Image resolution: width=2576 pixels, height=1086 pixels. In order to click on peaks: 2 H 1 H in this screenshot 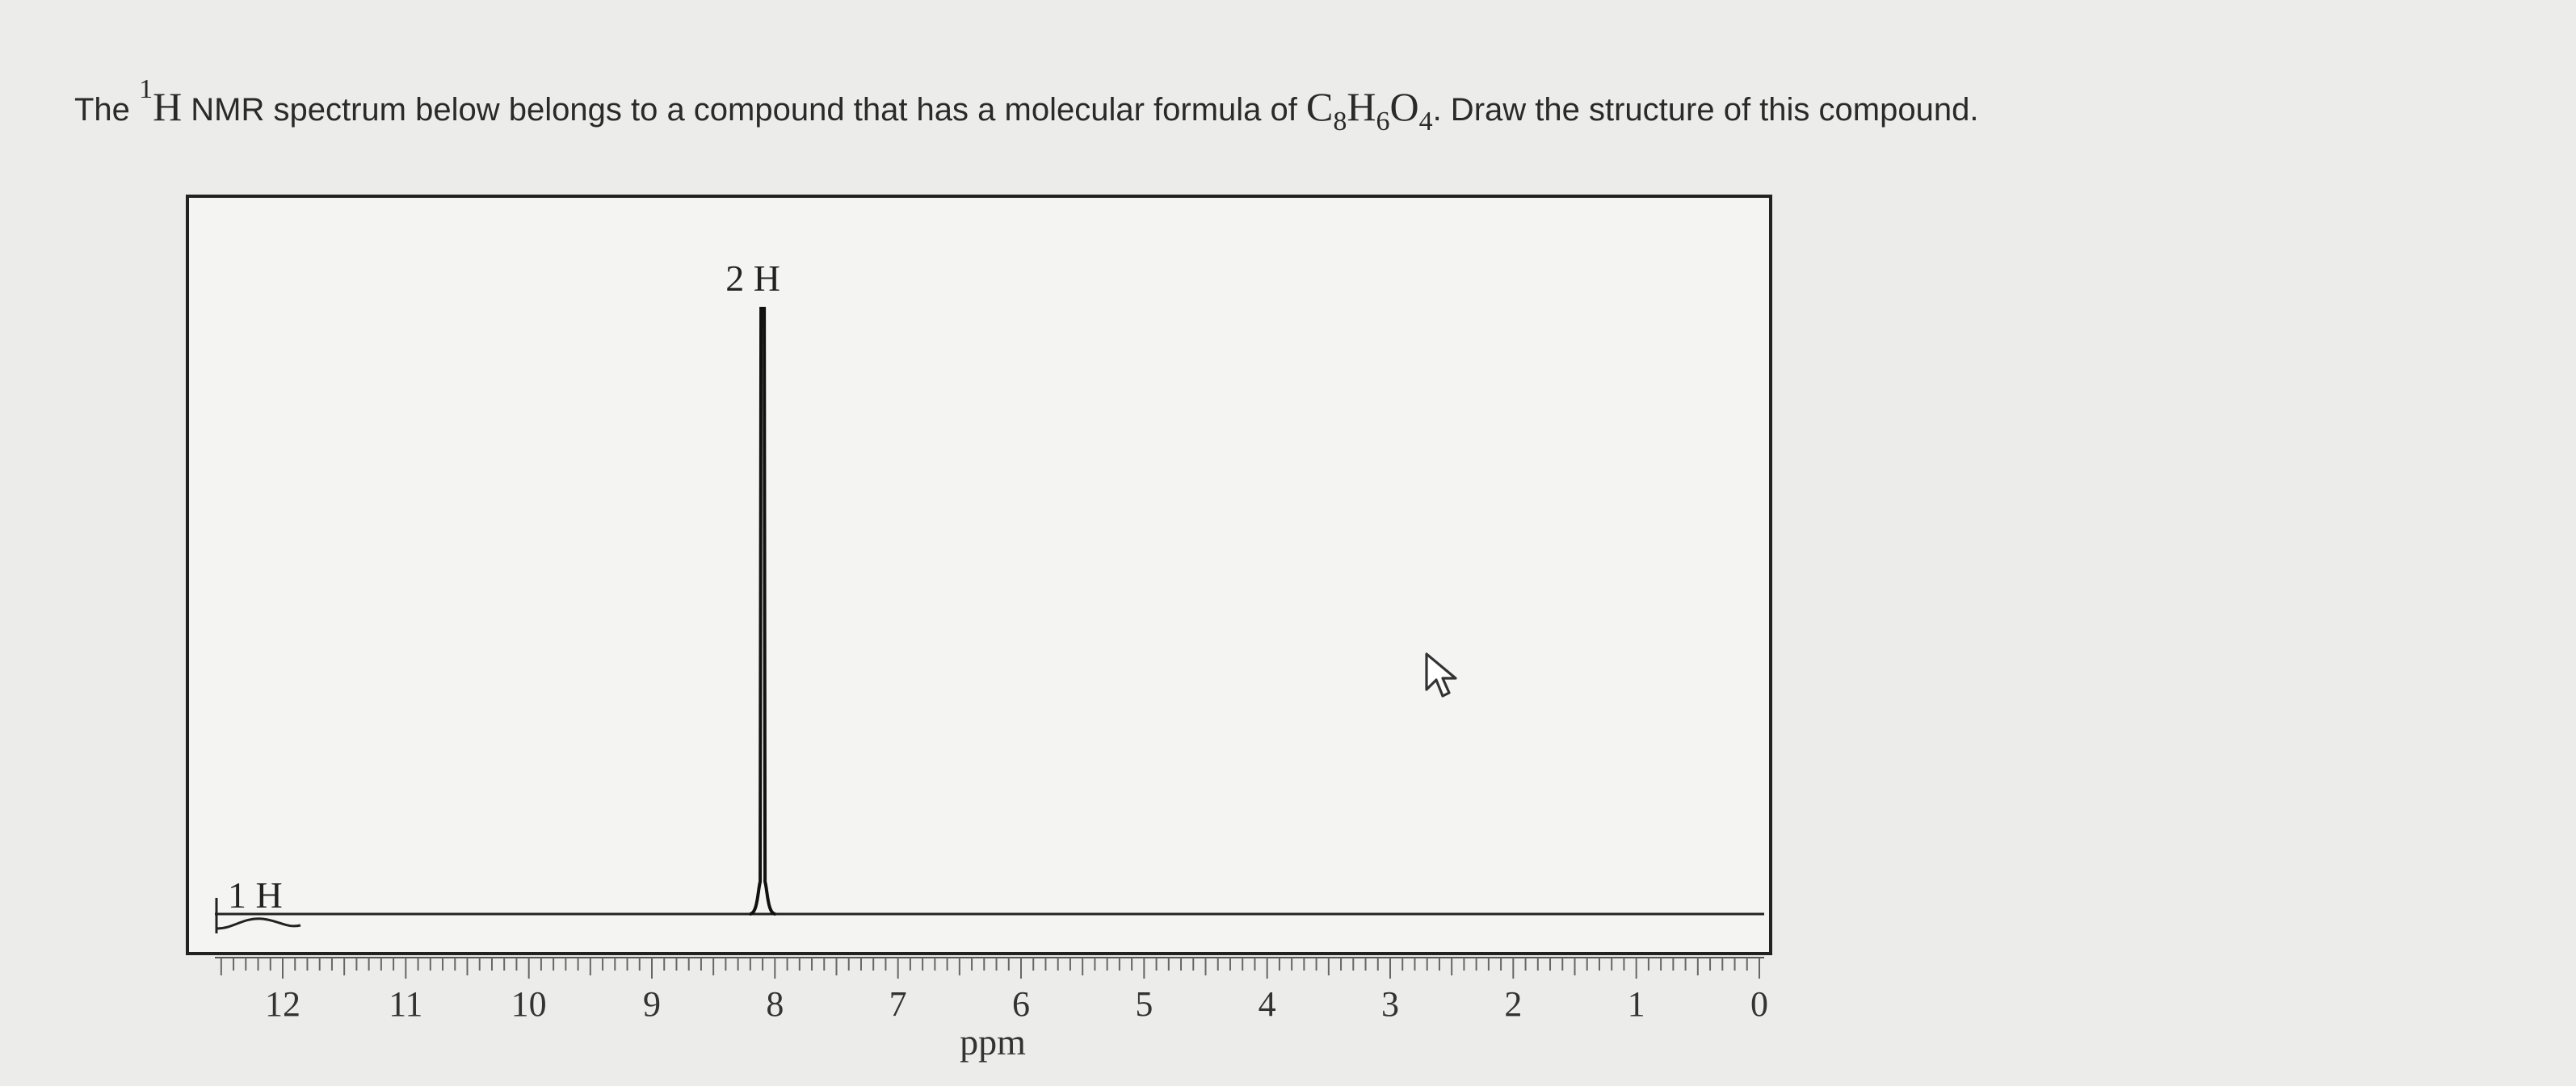, I will do `click(498, 595)`.